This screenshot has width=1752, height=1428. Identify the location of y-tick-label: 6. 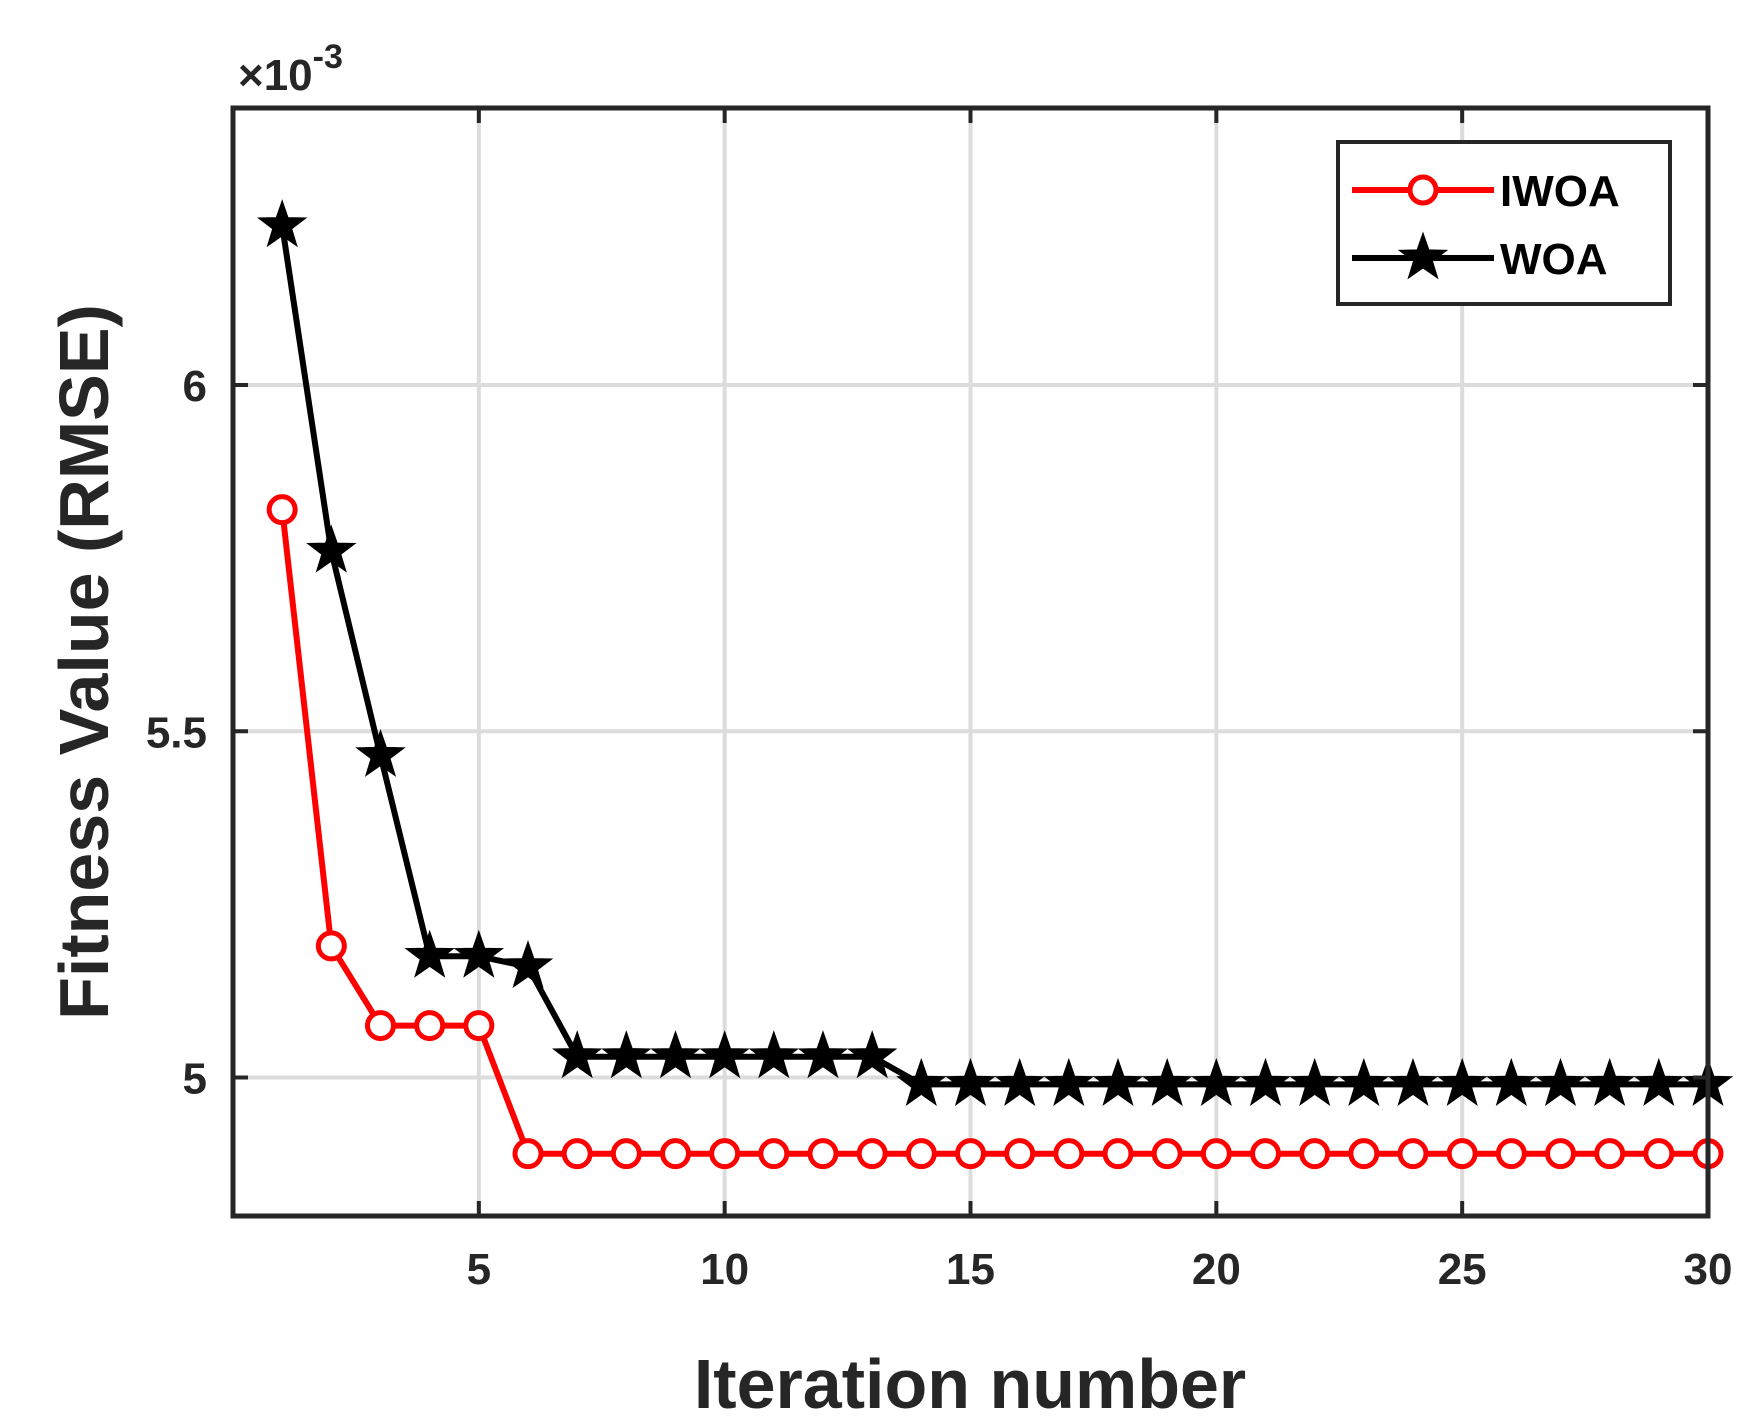
(195, 386).